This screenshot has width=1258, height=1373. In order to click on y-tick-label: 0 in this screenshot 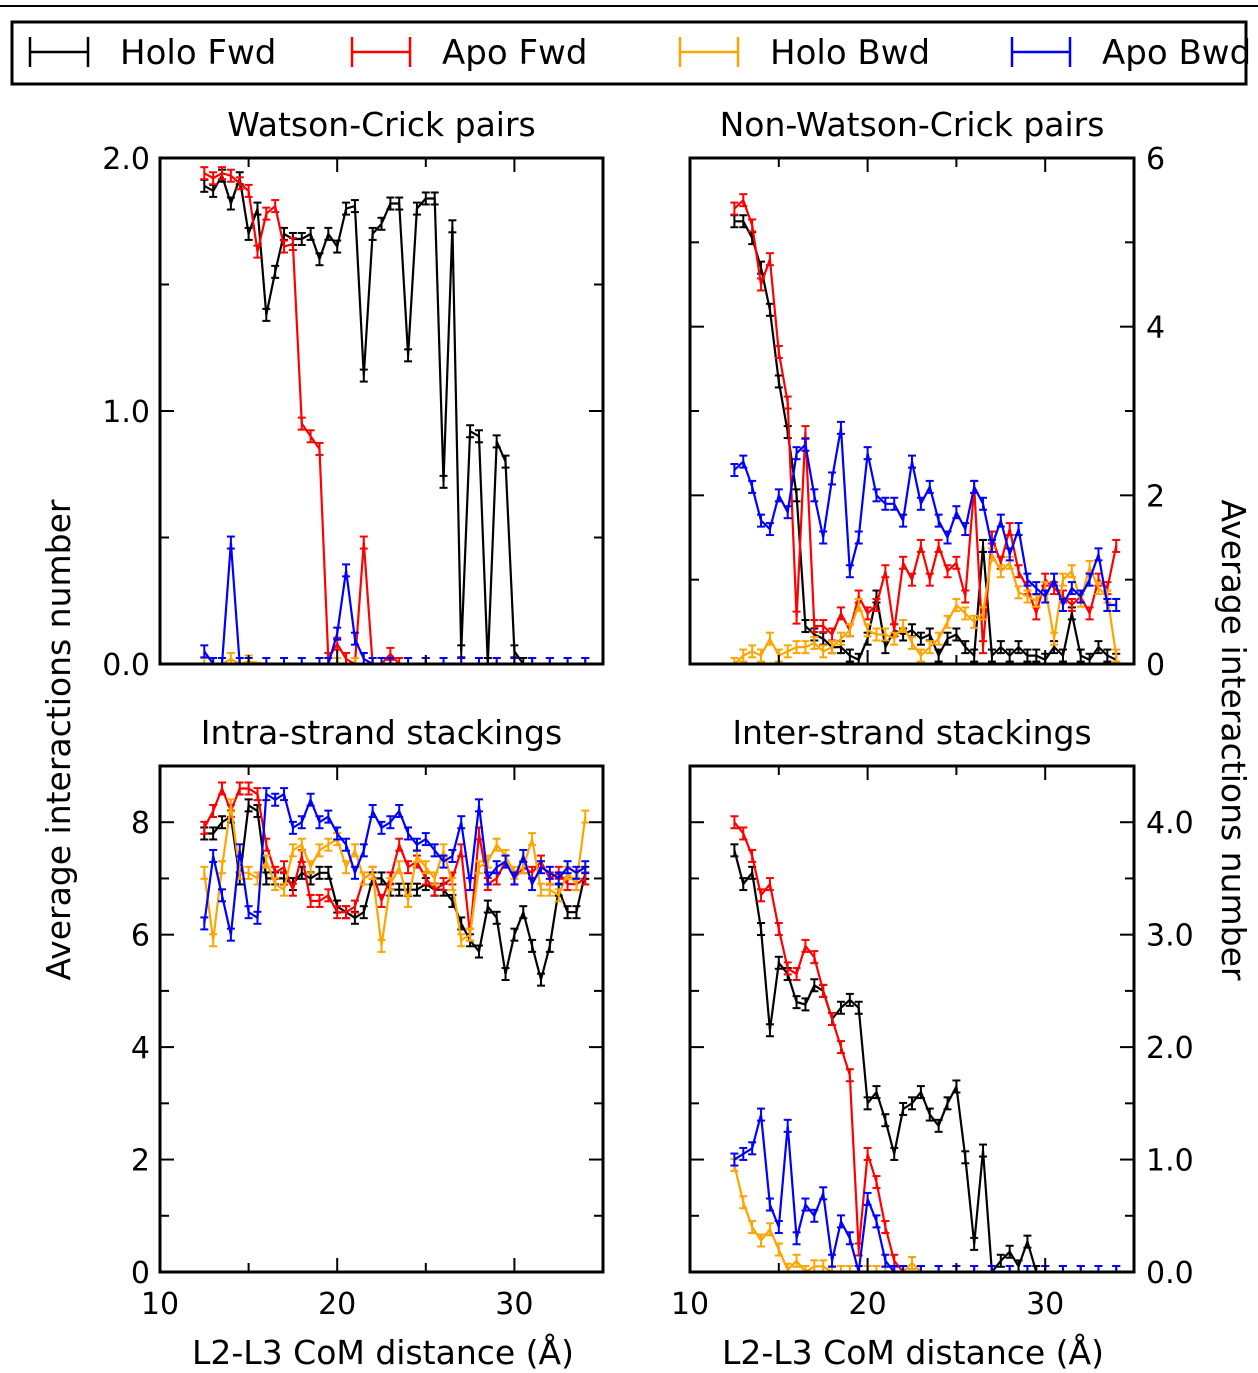, I will do `click(140, 1273)`.